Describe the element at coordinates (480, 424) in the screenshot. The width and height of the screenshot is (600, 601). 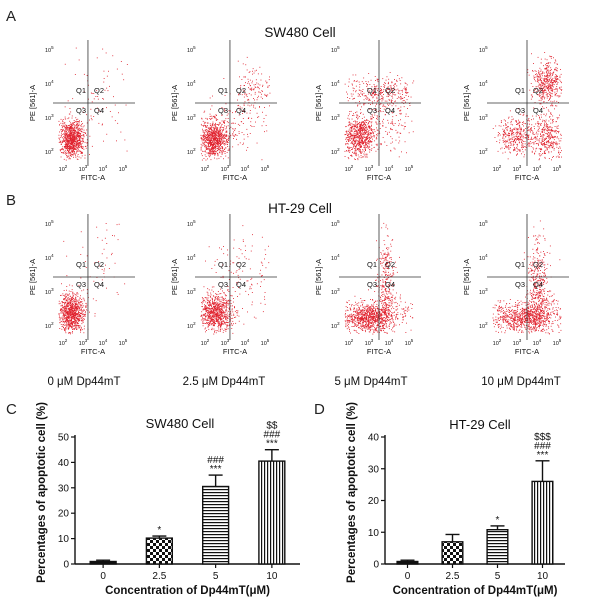
I see `bar-chart-title: HT-29 Cell` at that location.